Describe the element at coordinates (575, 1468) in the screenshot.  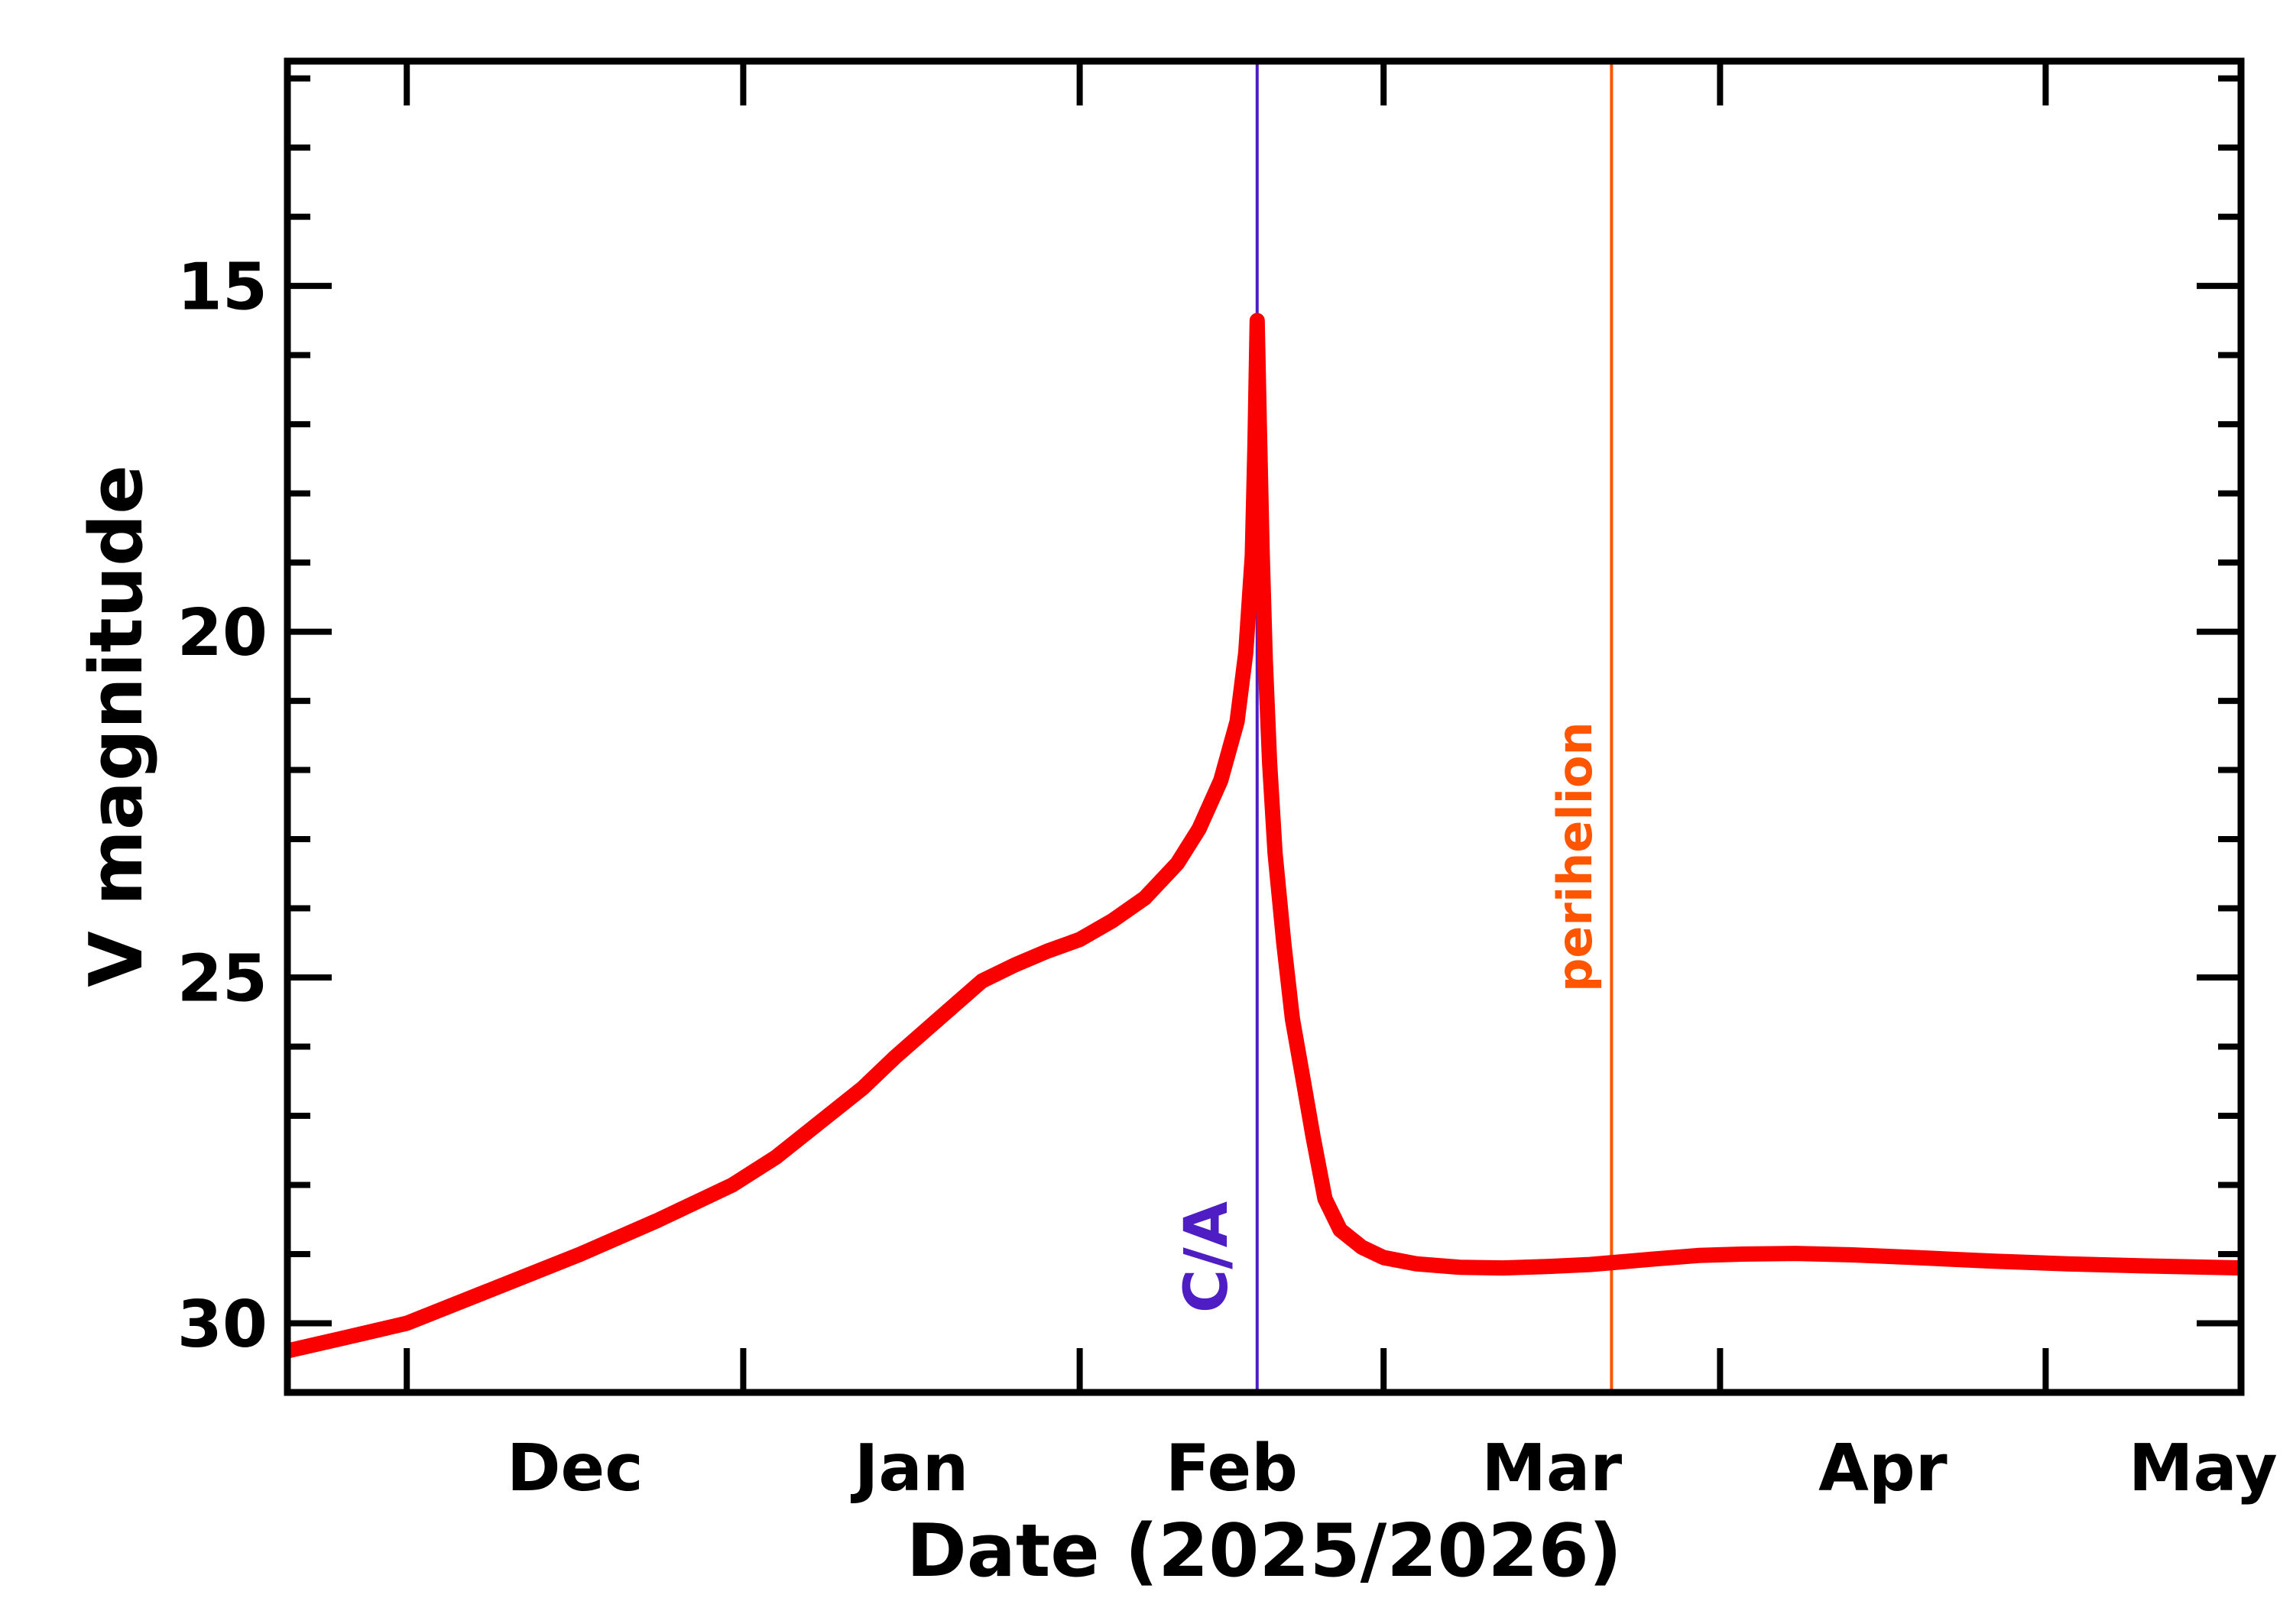
I see `x-tick-label-dec: Dec` at that location.